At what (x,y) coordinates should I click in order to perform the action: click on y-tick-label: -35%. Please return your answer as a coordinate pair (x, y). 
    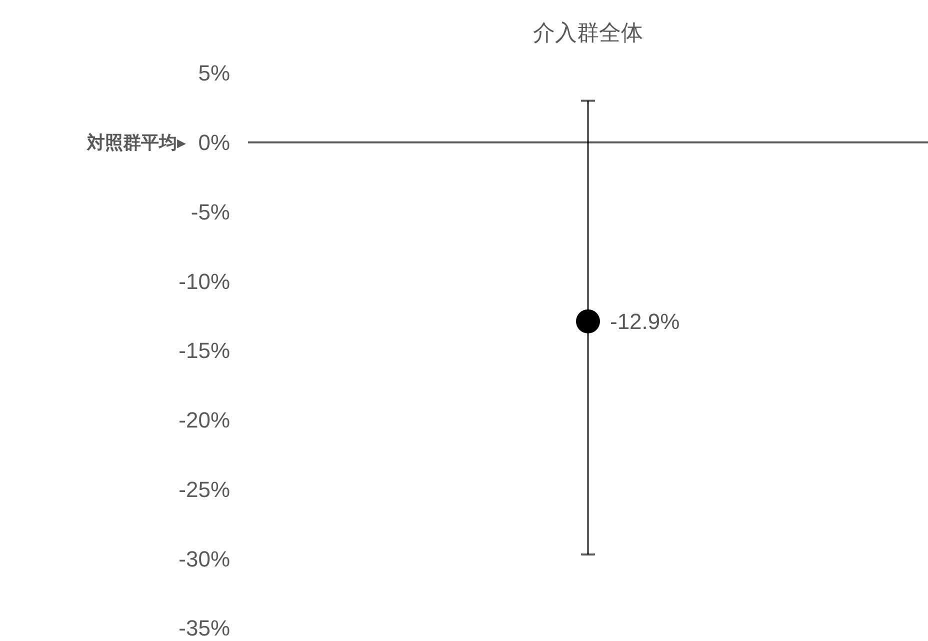
    Looking at the image, I should click on (204, 628).